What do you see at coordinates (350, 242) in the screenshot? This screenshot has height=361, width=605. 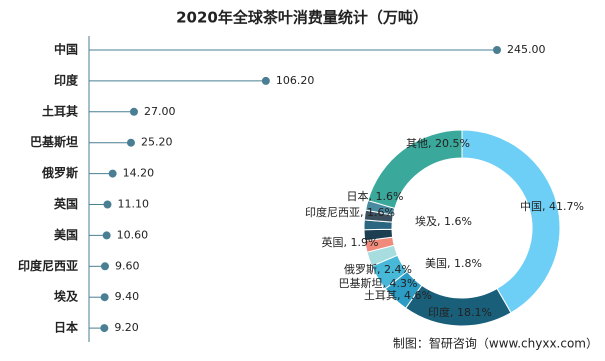 I see `slice-label: 英国, 1.9%` at bounding box center [350, 242].